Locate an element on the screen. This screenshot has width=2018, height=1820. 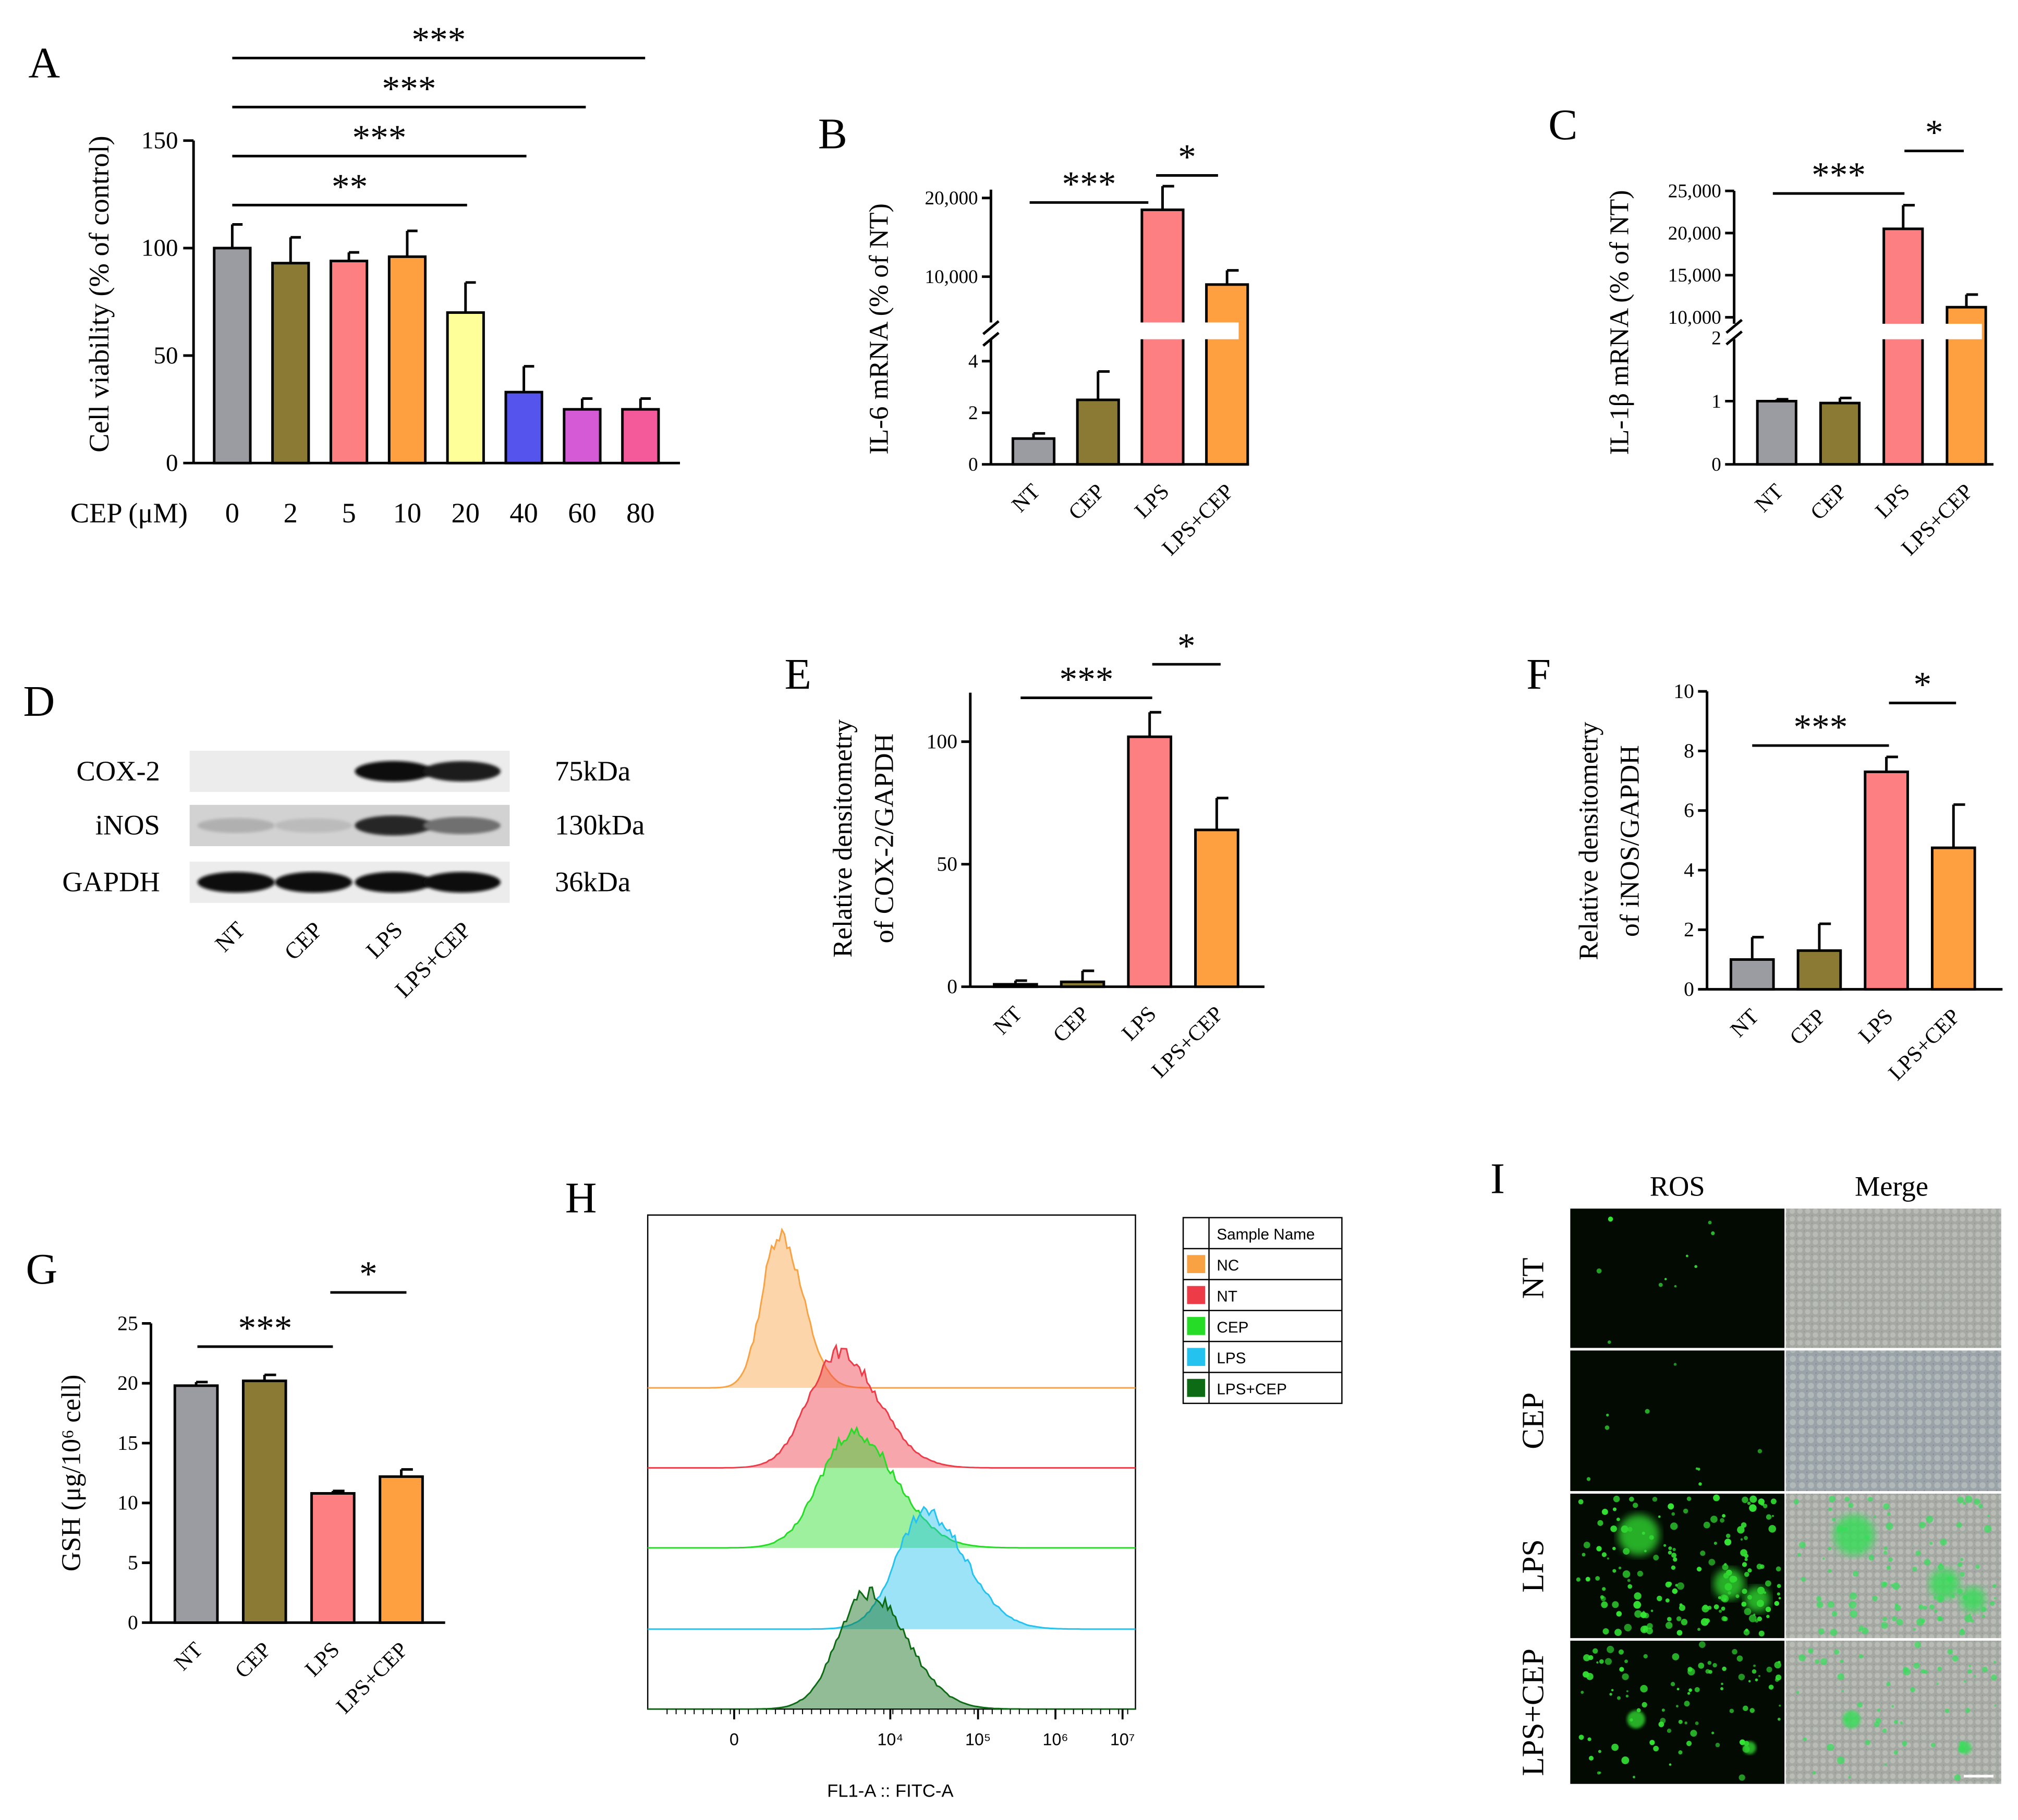
panel-f-xtick-label: CEP is located at coordinates (1808, 1027).